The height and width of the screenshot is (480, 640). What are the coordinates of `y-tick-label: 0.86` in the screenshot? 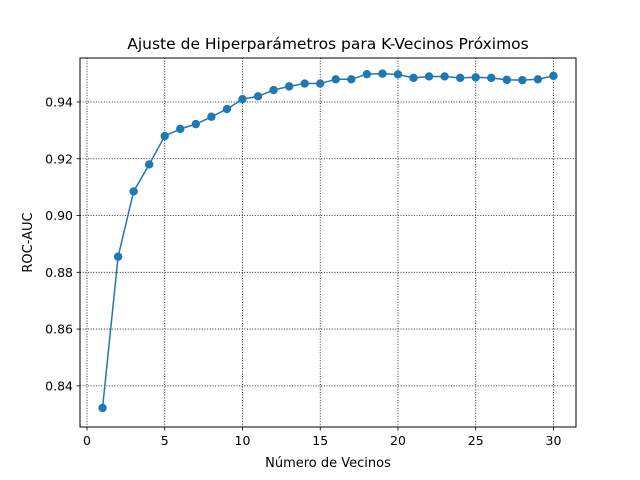 It's located at (59, 329).